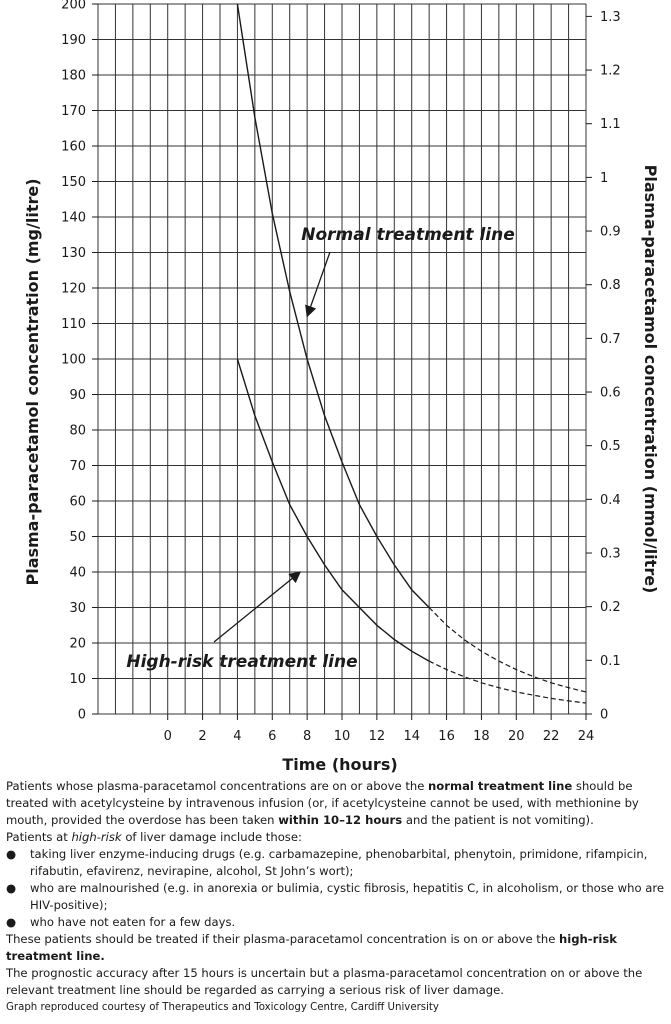 The width and height of the screenshot is (671, 1024). I want to click on x-tick-label: 16, so click(446, 736).